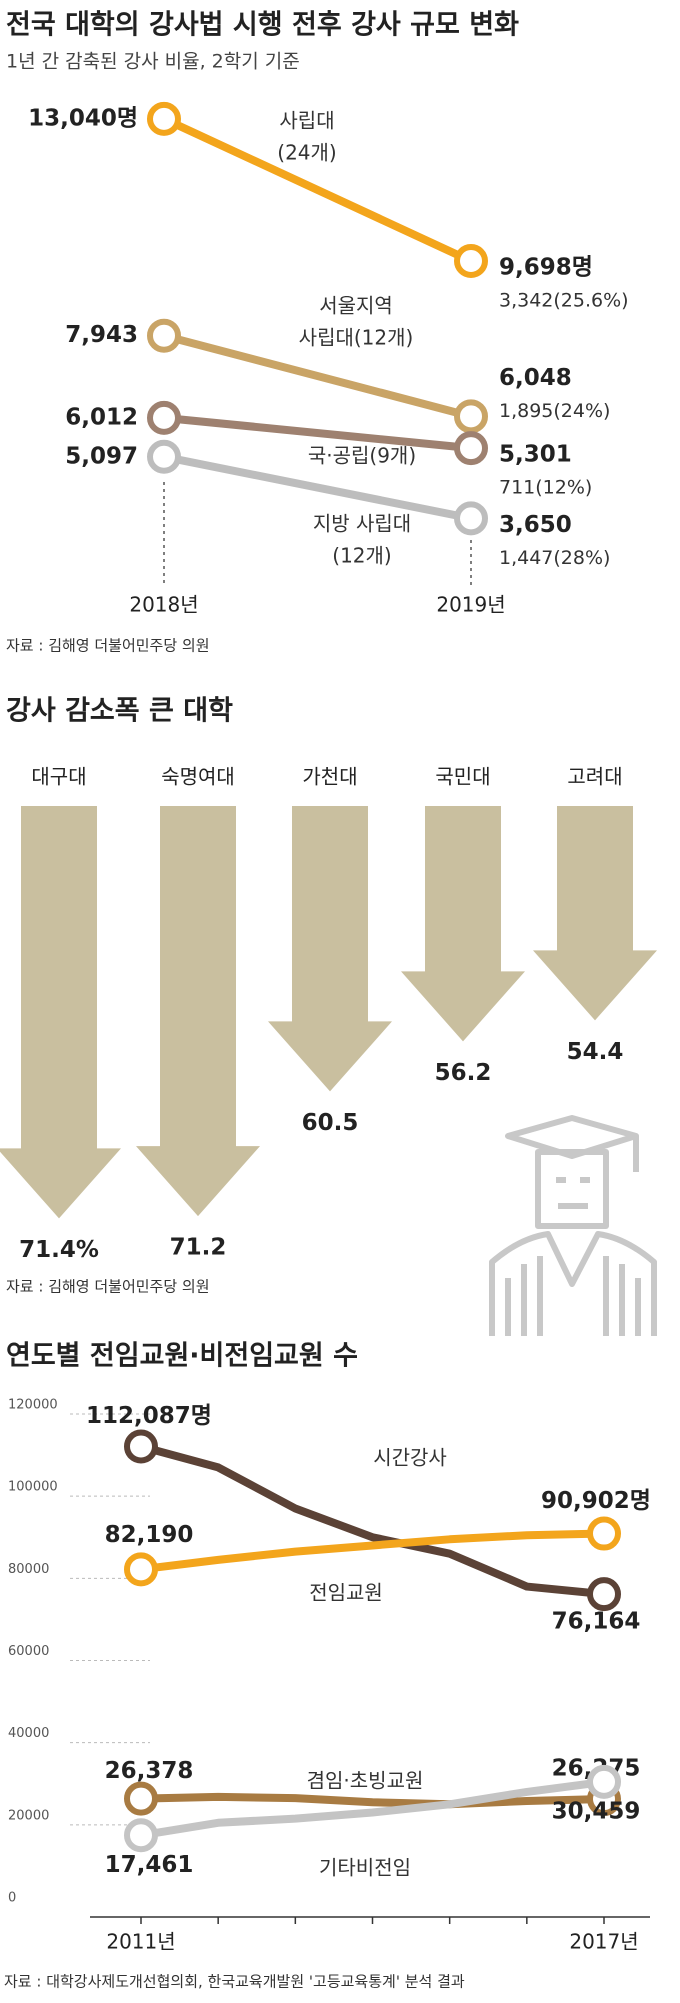 The width and height of the screenshot is (680, 2003). I want to click on value-label: 56.2, so click(463, 1073).